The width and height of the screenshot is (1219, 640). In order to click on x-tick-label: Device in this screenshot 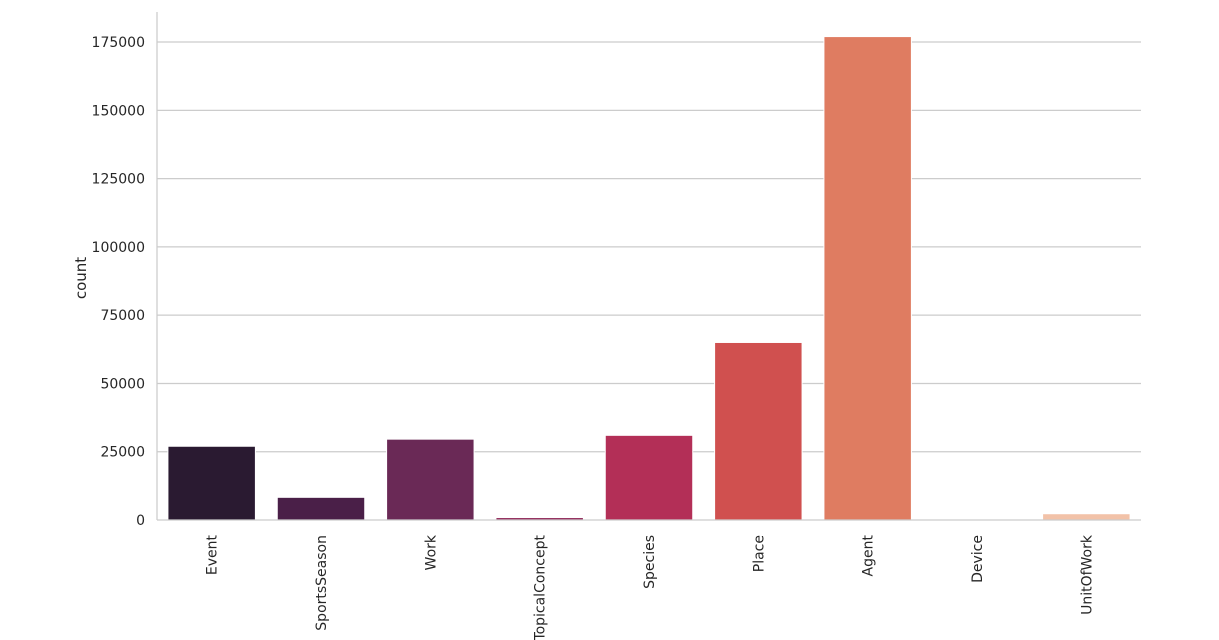, I will do `click(978, 559)`.